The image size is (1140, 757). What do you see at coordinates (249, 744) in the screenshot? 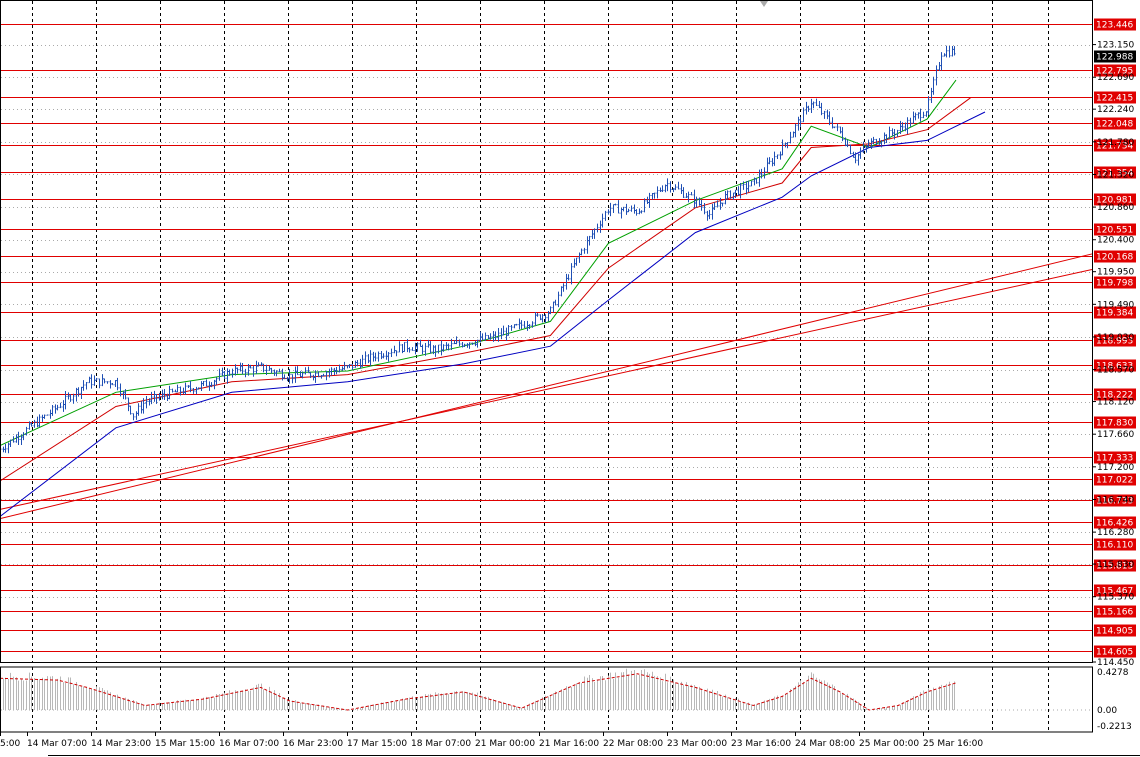
I see `time-label: 16 Mar 07:00` at bounding box center [249, 744].